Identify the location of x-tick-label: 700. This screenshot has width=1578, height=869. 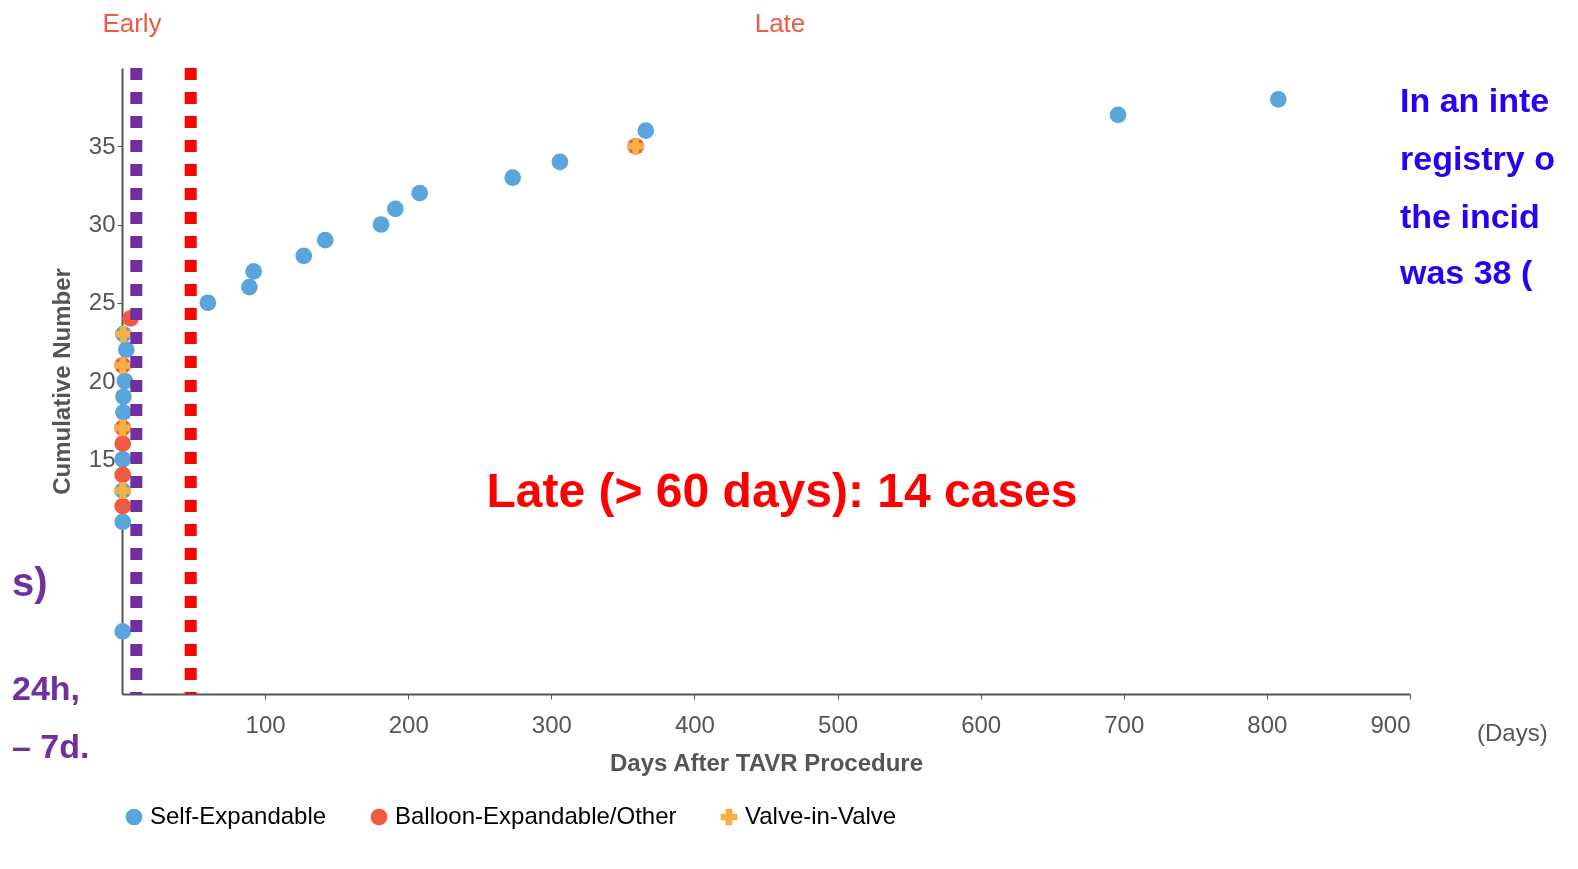
(1124, 724).